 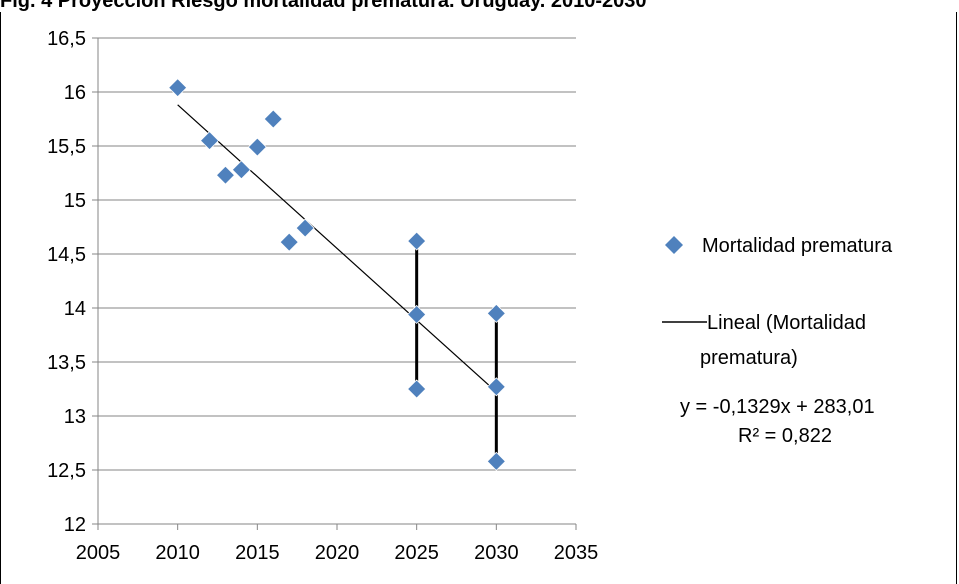 I want to click on x-tick-label: 2005, so click(x=98, y=553).